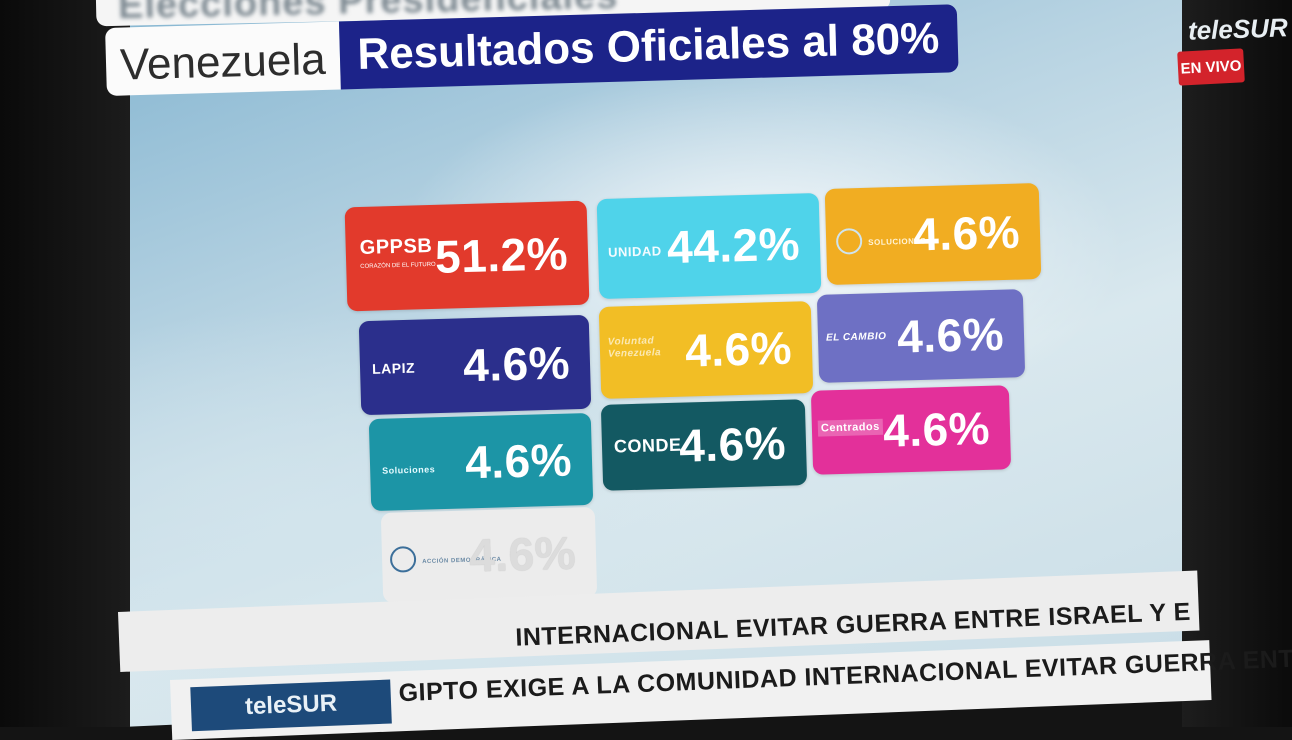 The width and height of the screenshot is (1292, 740). What do you see at coordinates (501, 255) in the screenshot?
I see `vote-percent: 51.2%` at bounding box center [501, 255].